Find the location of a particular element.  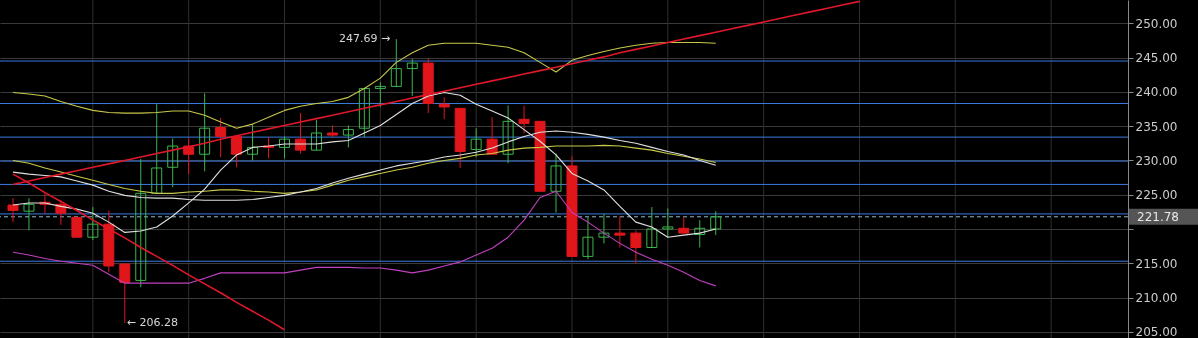

y-tick-label: 205.00 is located at coordinates (1156, 331).